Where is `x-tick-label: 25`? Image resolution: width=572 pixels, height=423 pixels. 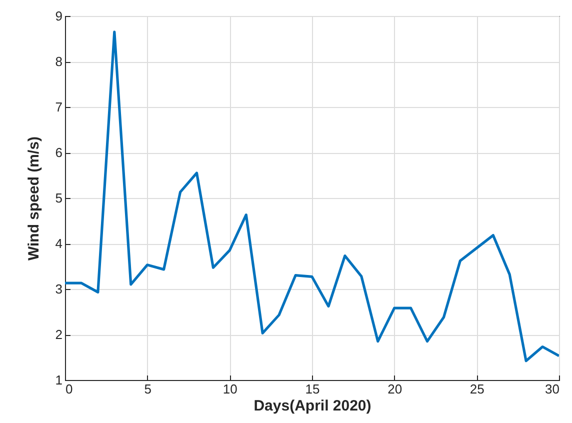 x-tick-label: 25 is located at coordinates (477, 389).